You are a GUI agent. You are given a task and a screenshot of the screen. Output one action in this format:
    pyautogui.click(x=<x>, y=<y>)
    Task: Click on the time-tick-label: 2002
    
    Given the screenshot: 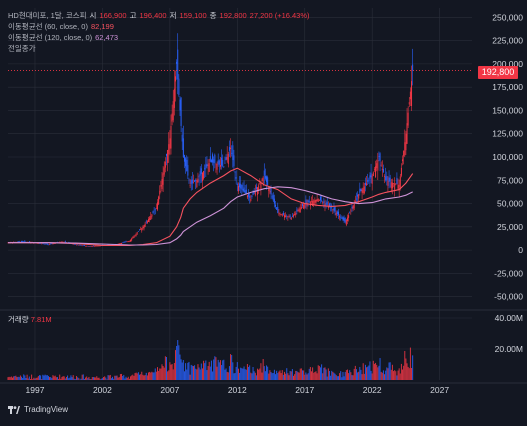 What is the action you would take?
    pyautogui.click(x=102, y=390)
    